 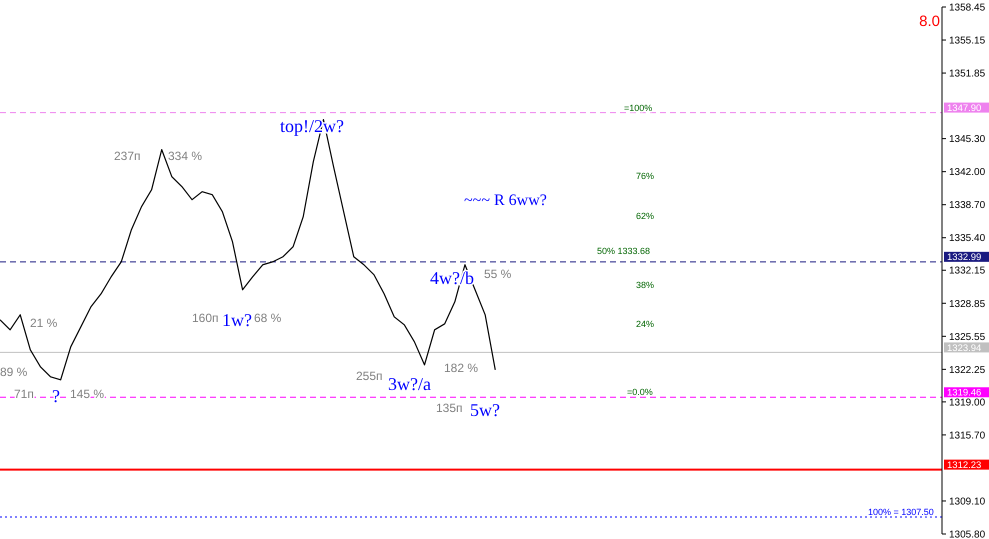 What do you see at coordinates (967, 8) in the screenshot?
I see `y-tick-label: 1358.45` at bounding box center [967, 8].